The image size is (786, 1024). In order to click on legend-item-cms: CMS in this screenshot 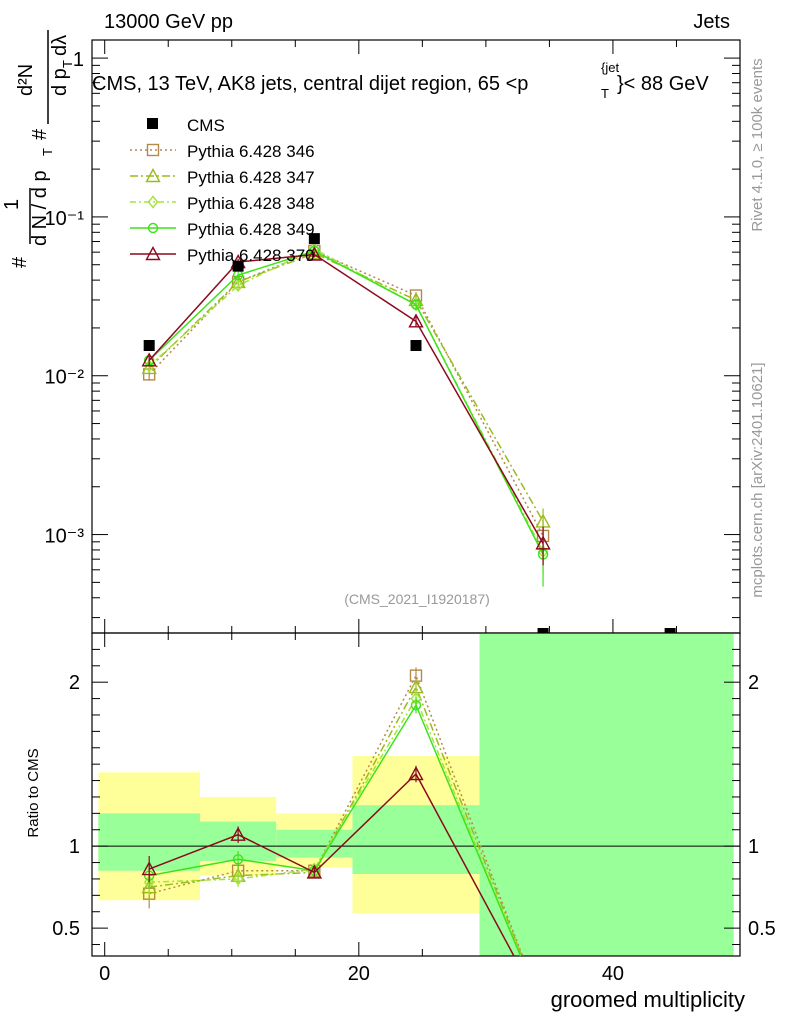, I will do `click(186, 125)`.